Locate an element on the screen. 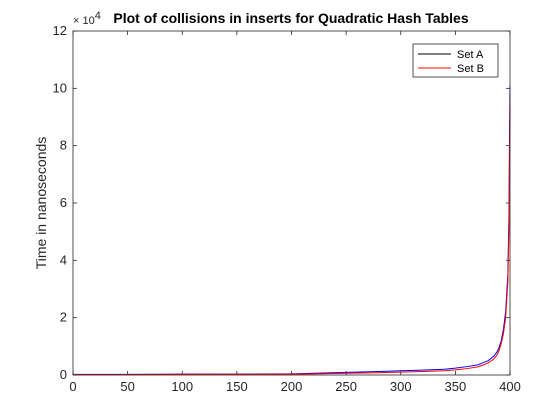 The height and width of the screenshot is (420, 560). legend-box is located at coordinates (455, 60).